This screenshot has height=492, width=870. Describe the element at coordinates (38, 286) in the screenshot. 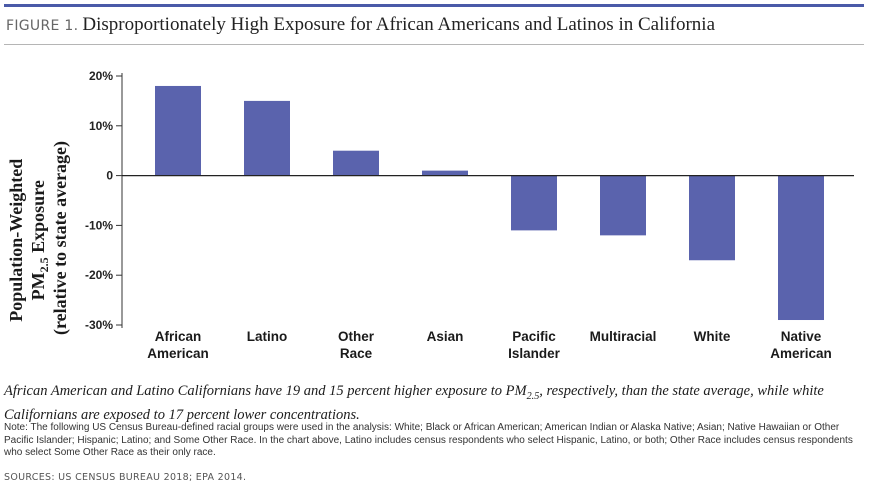

I see `y-axis-label-pm: PM` at that location.